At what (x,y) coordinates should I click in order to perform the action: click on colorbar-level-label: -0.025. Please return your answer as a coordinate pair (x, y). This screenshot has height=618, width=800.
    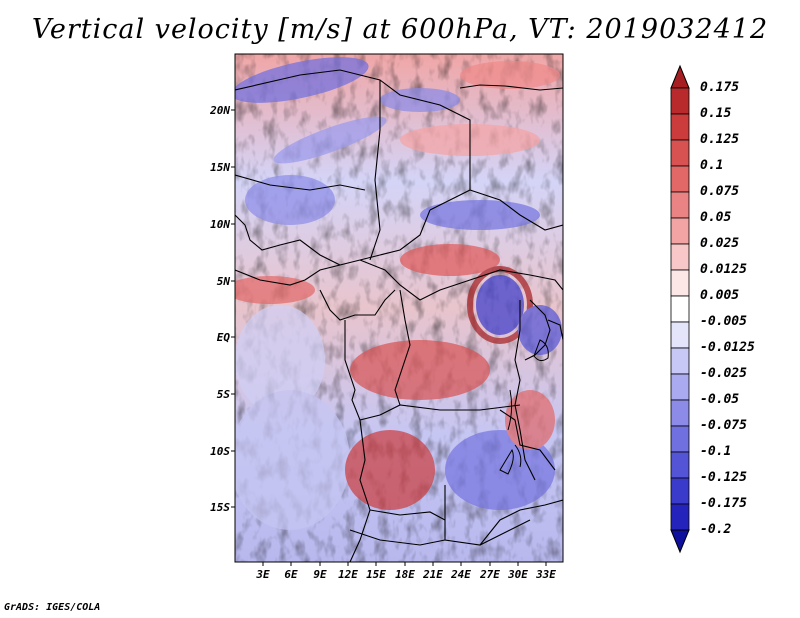
    Looking at the image, I should click on (723, 373).